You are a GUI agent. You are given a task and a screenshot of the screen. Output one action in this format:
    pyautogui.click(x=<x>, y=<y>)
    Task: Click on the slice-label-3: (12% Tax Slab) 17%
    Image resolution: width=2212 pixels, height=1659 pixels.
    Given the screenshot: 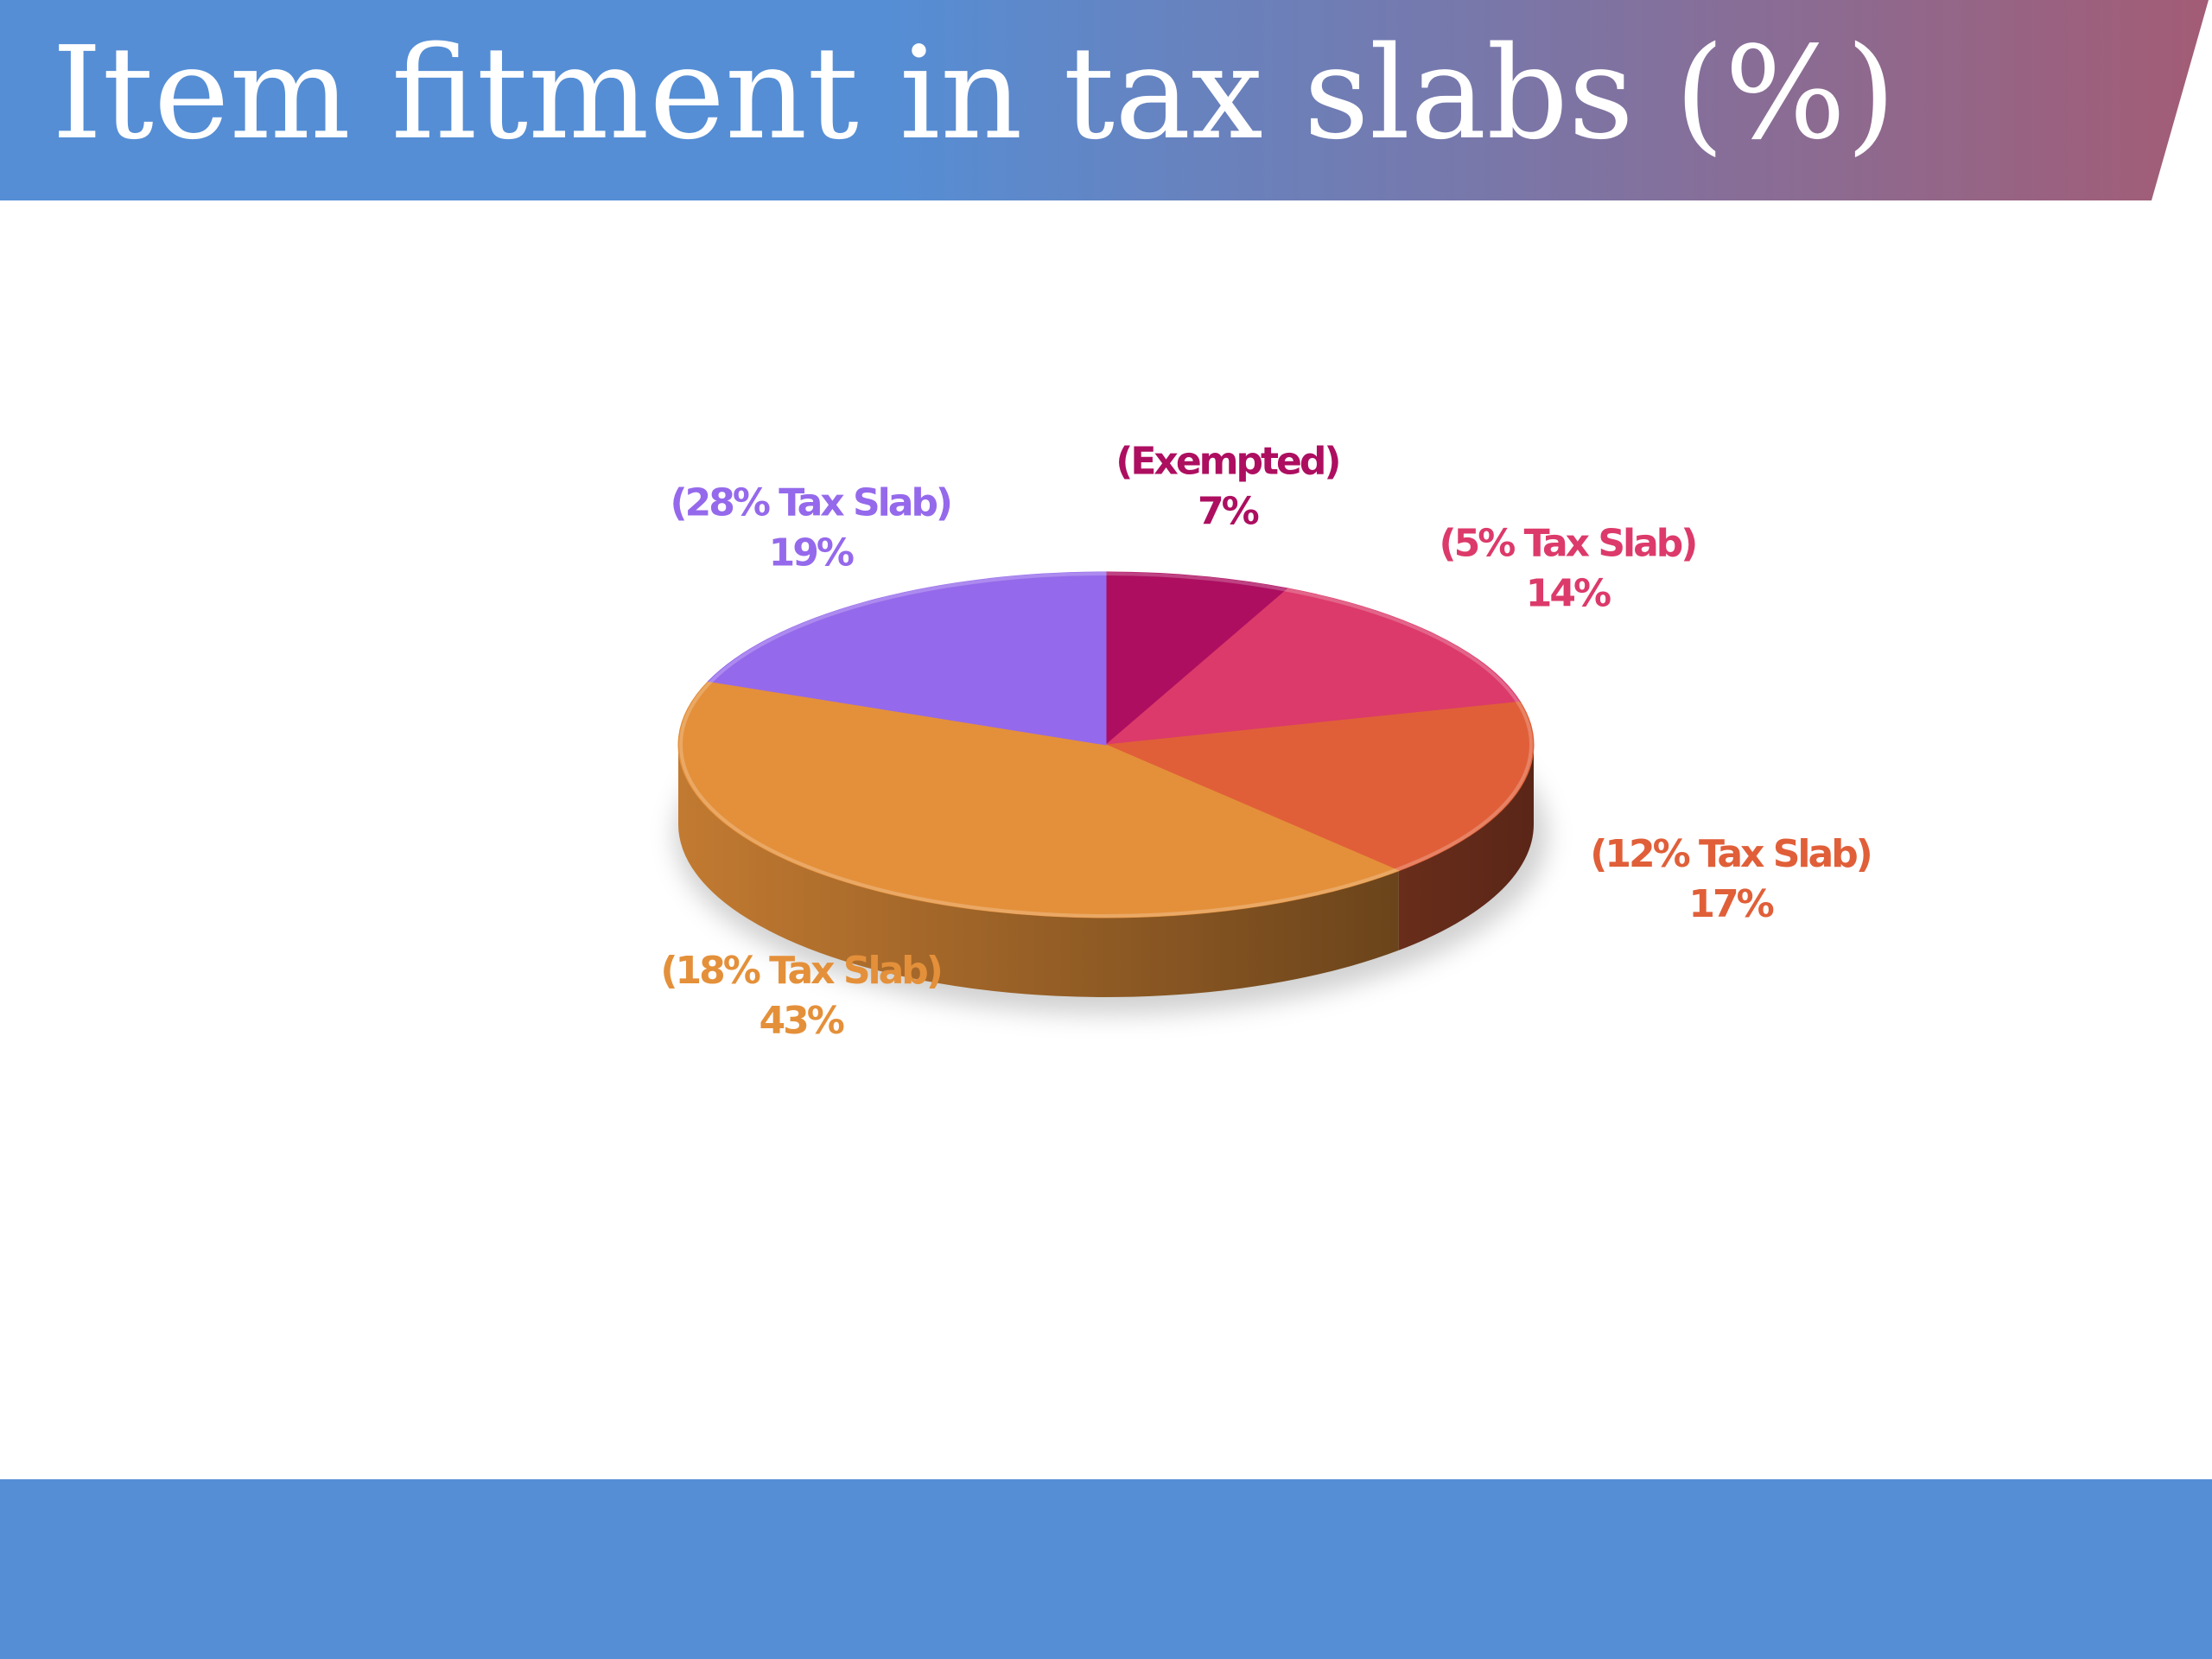 What is the action you would take?
    pyautogui.click(x=1731, y=879)
    